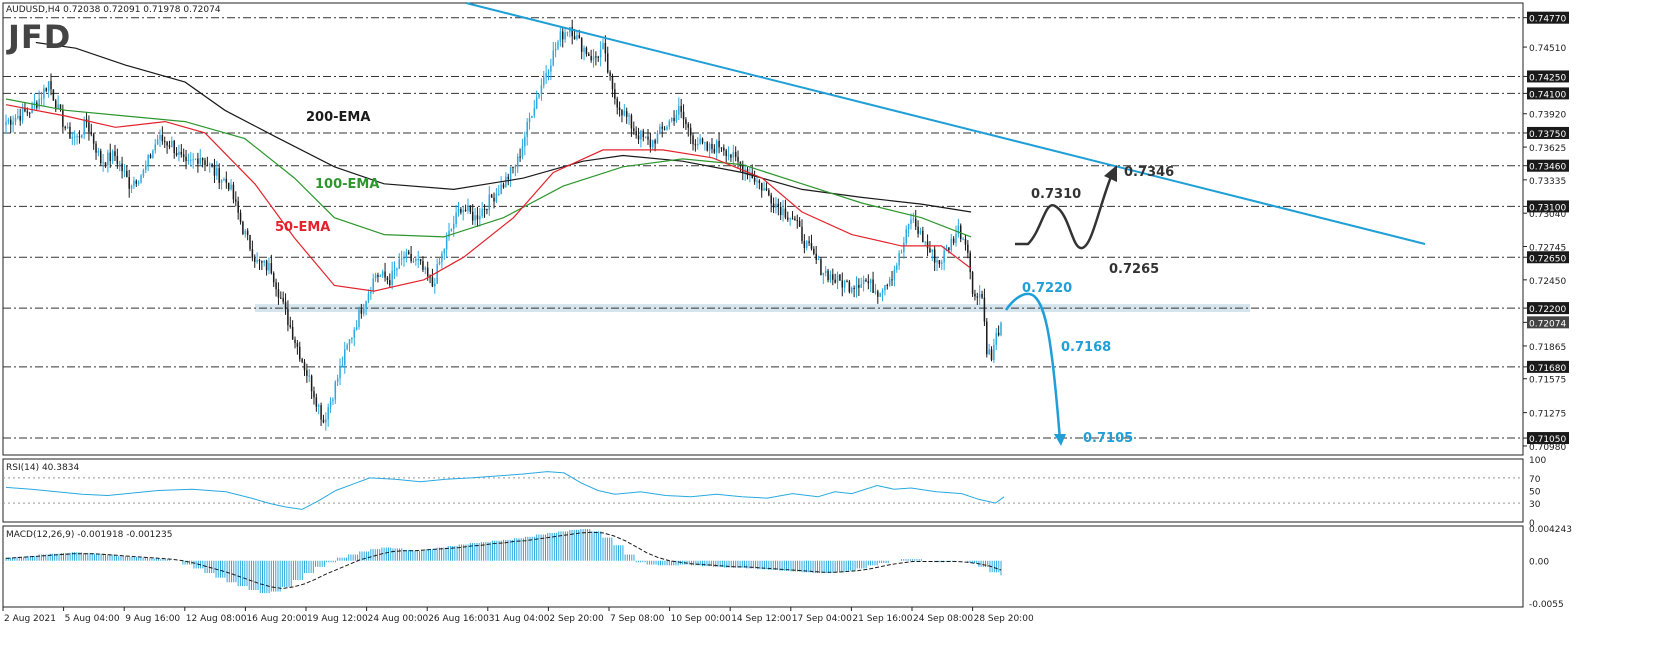 The image size is (1655, 666). What do you see at coordinates (152, 619) in the screenshot?
I see `time-tick-label: 9 Aug 16:00` at bounding box center [152, 619].